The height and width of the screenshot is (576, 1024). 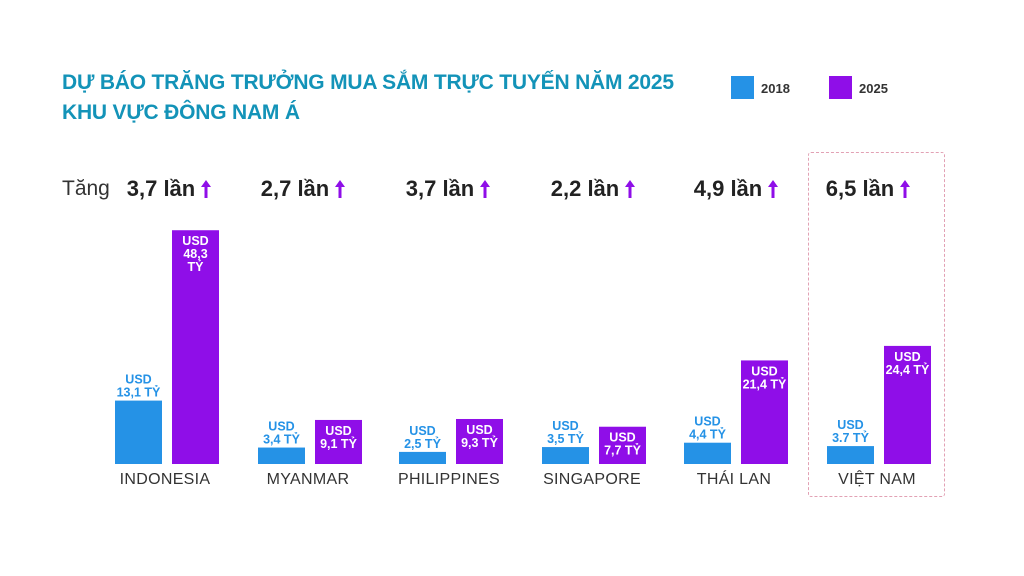 What do you see at coordinates (196, 266) in the screenshot?
I see `data-label-2025: TỶ` at bounding box center [196, 266].